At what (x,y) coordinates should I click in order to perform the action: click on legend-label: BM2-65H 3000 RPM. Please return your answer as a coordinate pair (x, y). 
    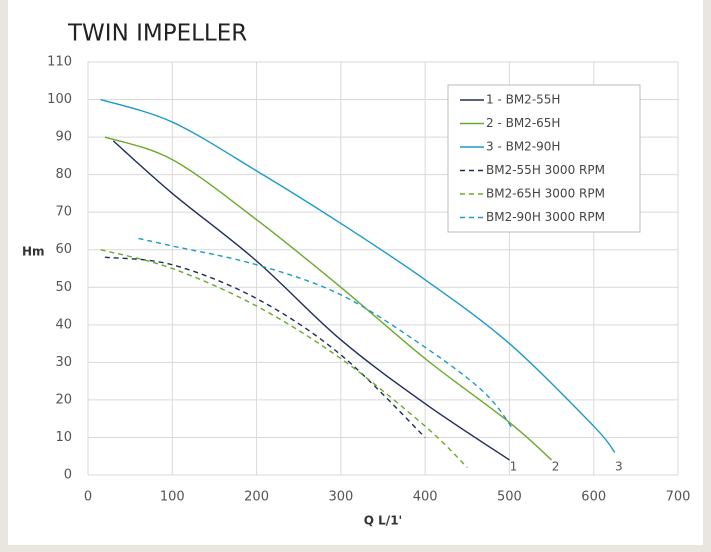
    Looking at the image, I should click on (545, 194).